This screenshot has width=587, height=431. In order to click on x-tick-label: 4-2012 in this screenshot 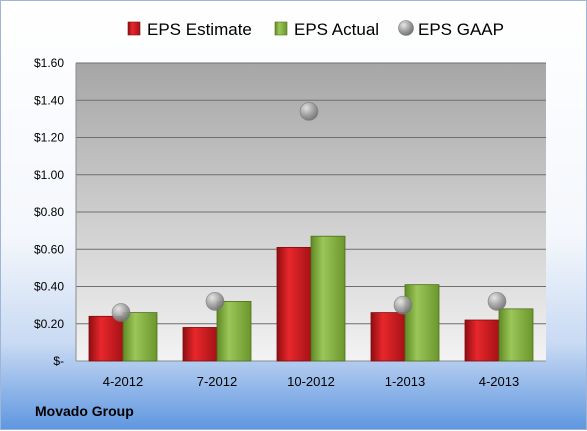, I will do `click(123, 381)`.